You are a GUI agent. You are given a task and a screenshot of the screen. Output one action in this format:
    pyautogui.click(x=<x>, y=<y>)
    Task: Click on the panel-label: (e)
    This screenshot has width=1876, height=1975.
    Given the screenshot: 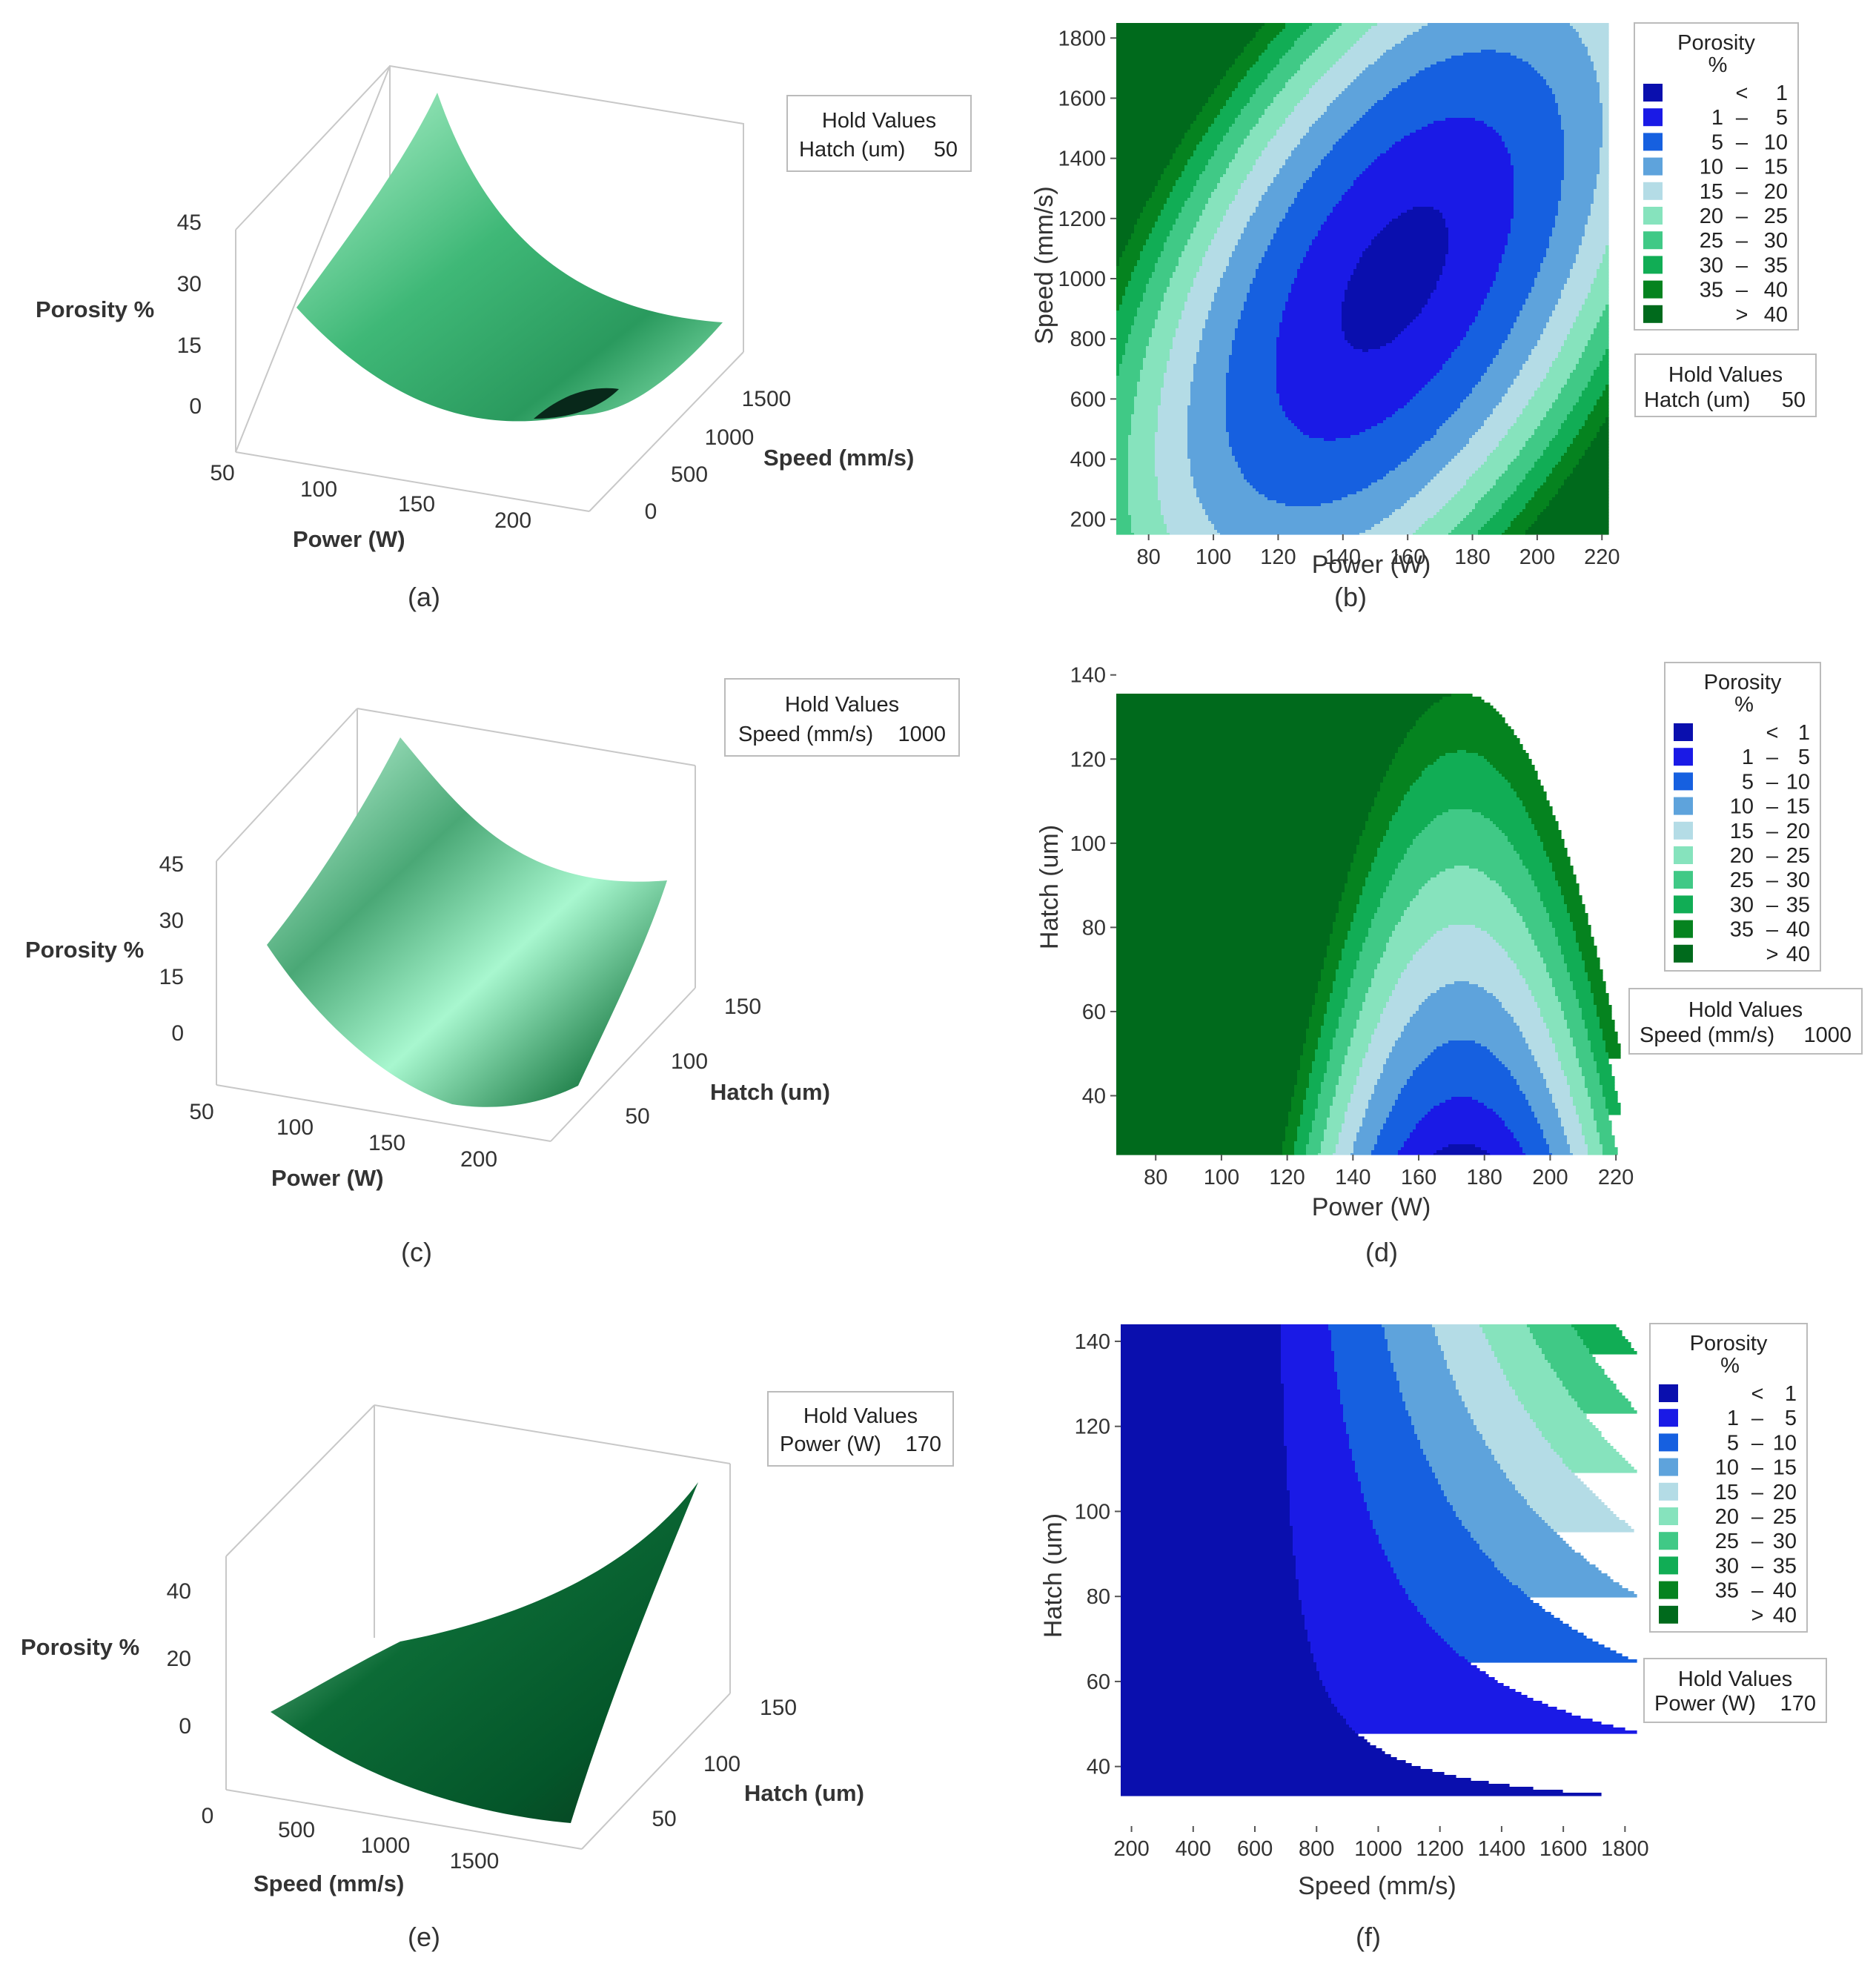 What is the action you would take?
    pyautogui.click(x=424, y=1937)
    